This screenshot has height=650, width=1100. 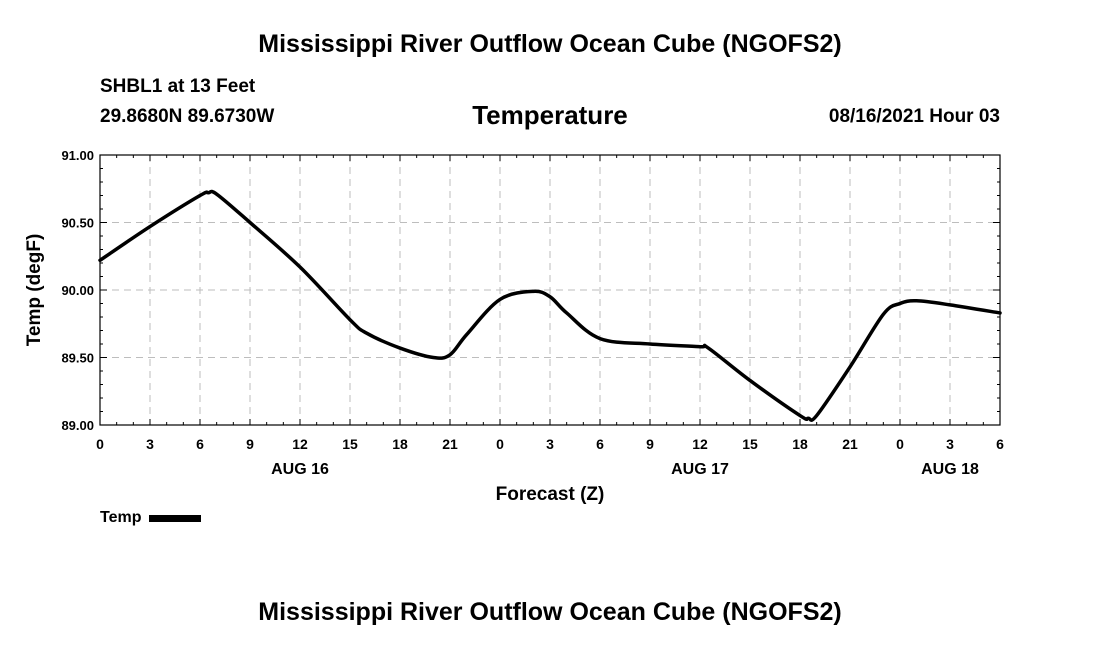 What do you see at coordinates (34, 290) in the screenshot?
I see `y-axis-title: Temp (degF)` at bounding box center [34, 290].